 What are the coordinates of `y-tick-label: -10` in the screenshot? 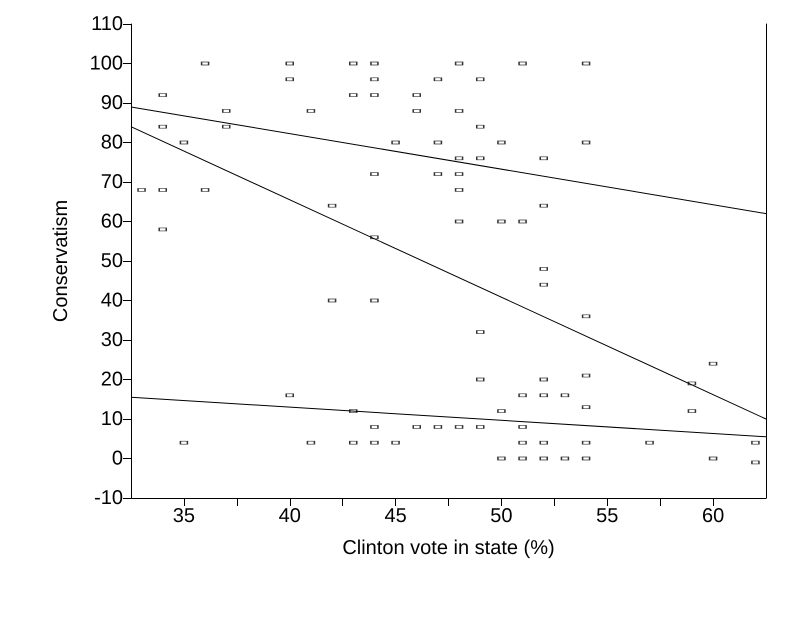 It's located at (108, 498).